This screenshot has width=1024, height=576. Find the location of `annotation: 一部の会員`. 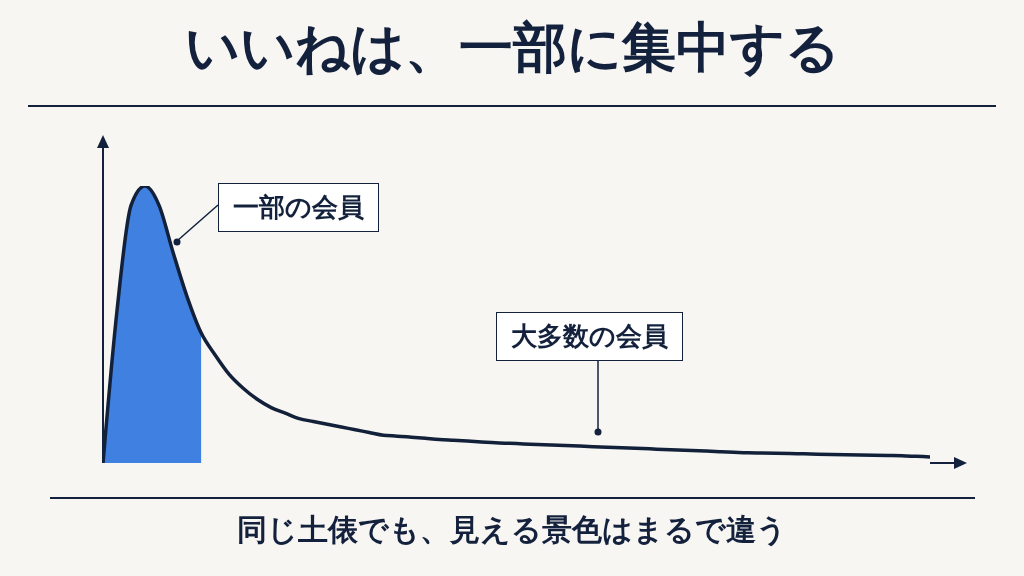

annotation: 一部の会員 is located at coordinates (298, 207).